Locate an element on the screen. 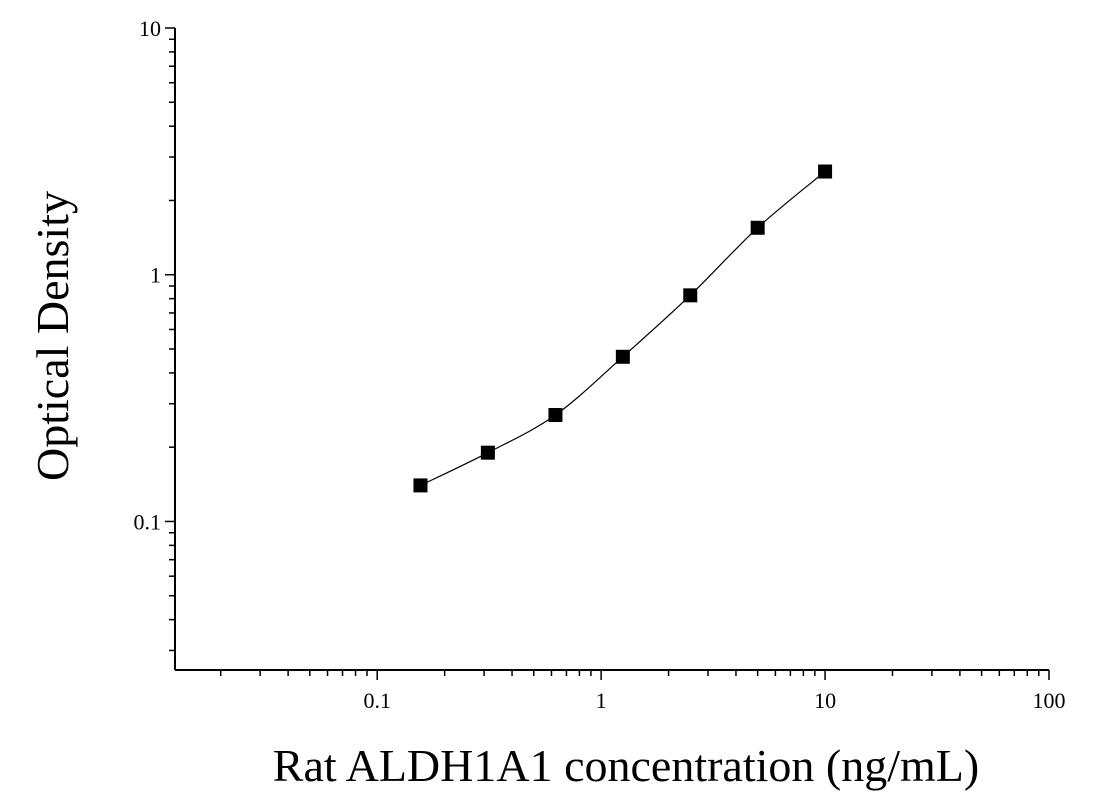 The height and width of the screenshot is (796, 1104). y-tick-label: 10 is located at coordinates (150, 28).